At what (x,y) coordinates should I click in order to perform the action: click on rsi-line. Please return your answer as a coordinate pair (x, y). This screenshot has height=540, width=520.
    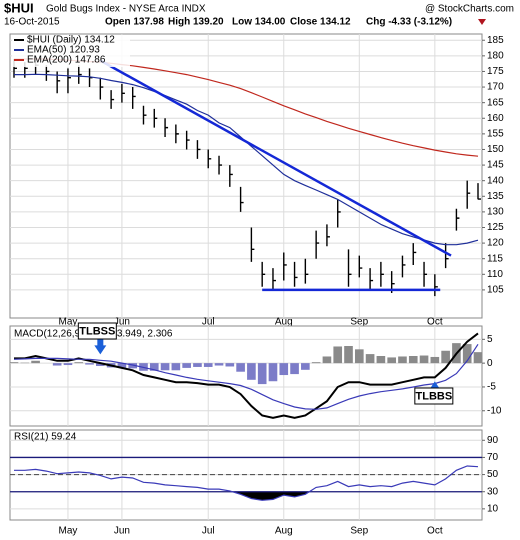
    Looking at the image, I should click on (246, 483).